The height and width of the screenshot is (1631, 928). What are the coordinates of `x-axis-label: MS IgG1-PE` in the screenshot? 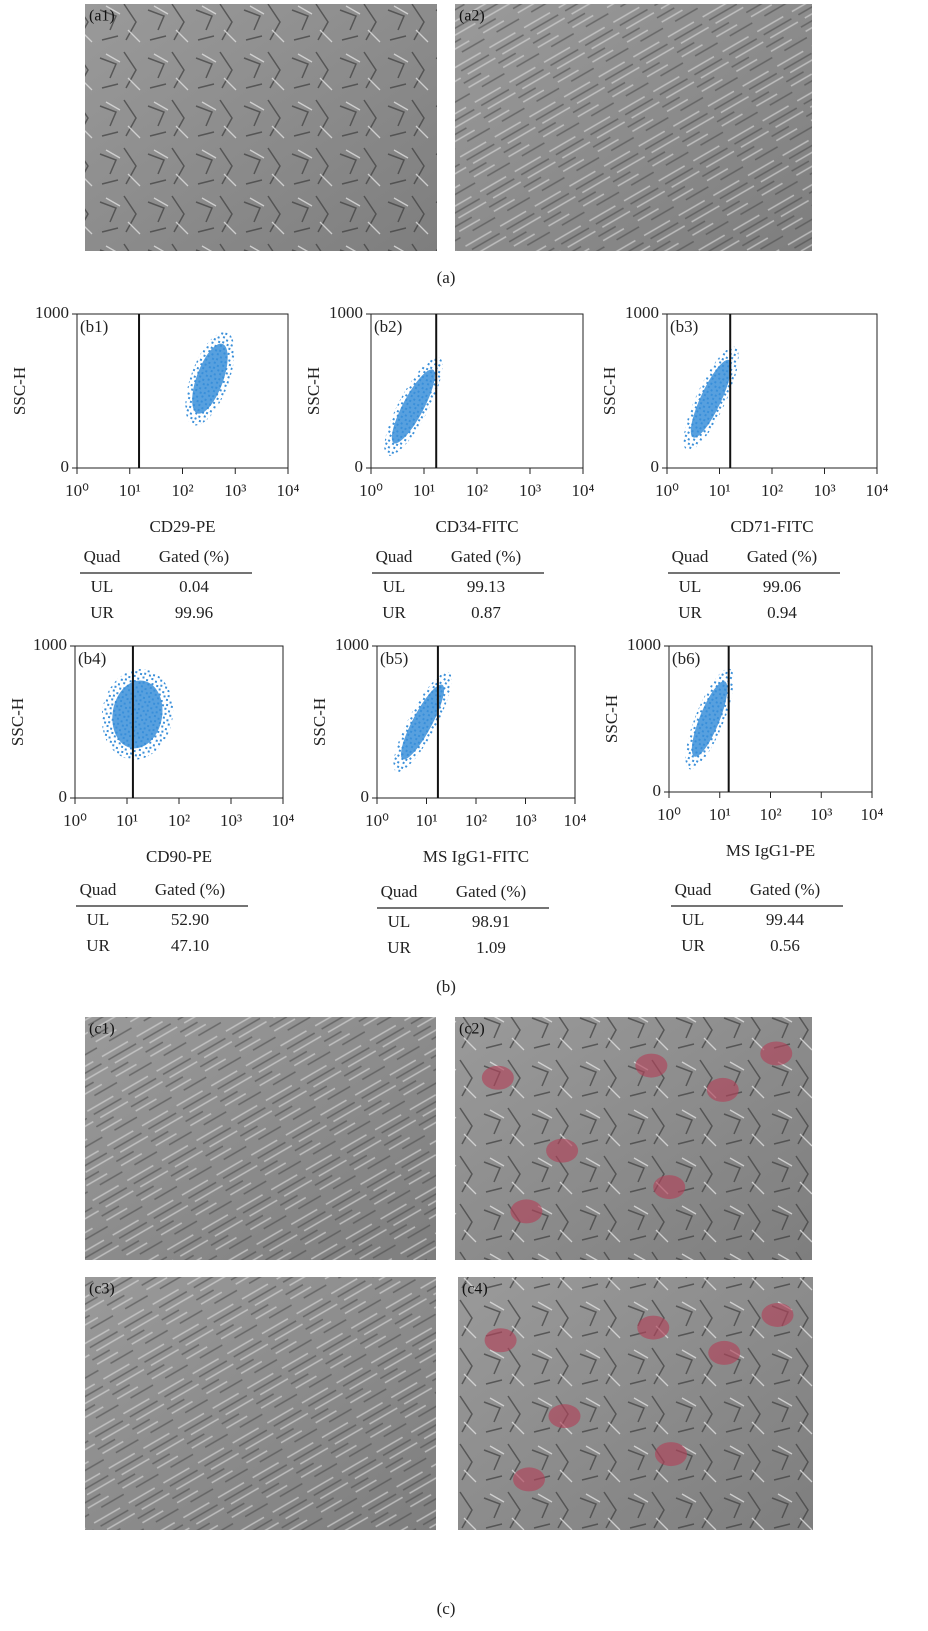 It's located at (770, 850).